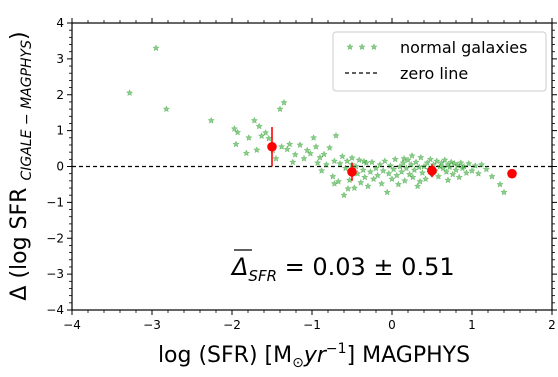 Image resolution: width=558 pixels, height=377 pixels. Describe the element at coordinates (342, 269) in the screenshot. I see `stat-annotation-text: ΔSFR = 0.03 ± 0.51` at that location.